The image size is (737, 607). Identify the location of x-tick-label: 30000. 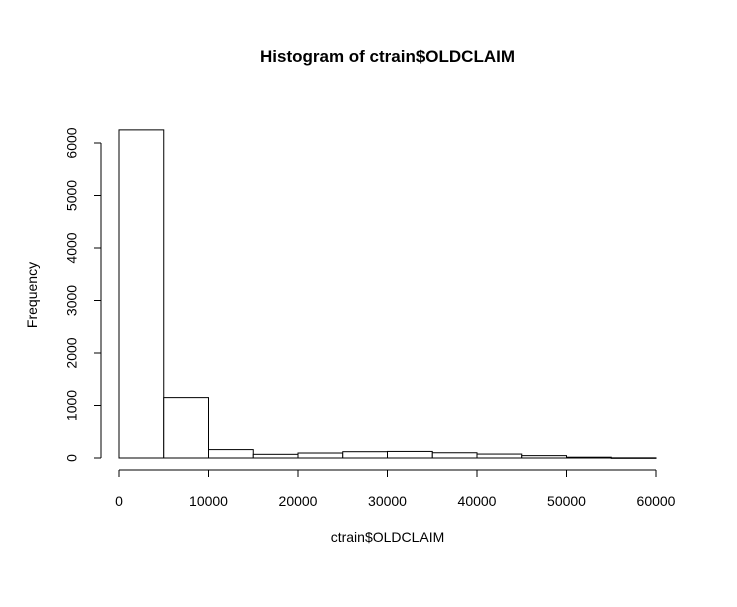
(387, 501).